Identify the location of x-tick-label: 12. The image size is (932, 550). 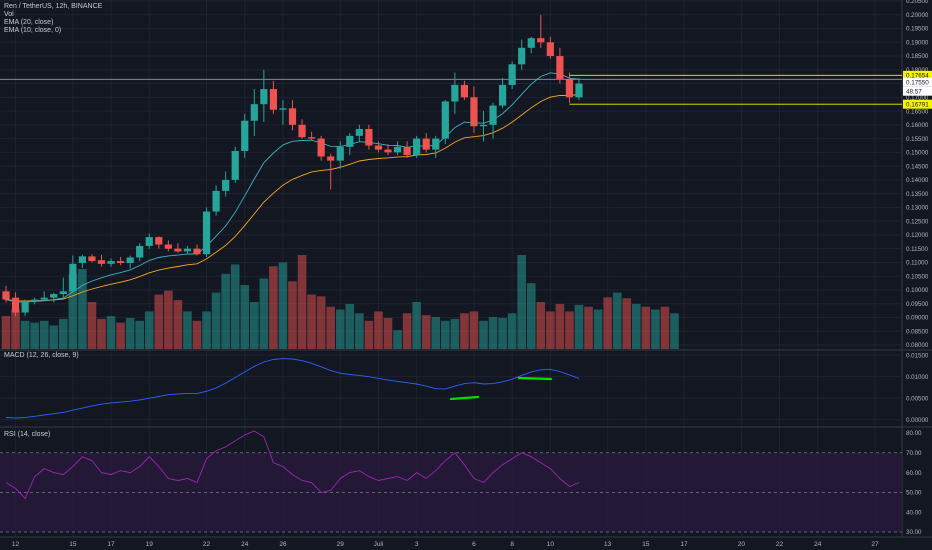
(16, 544).